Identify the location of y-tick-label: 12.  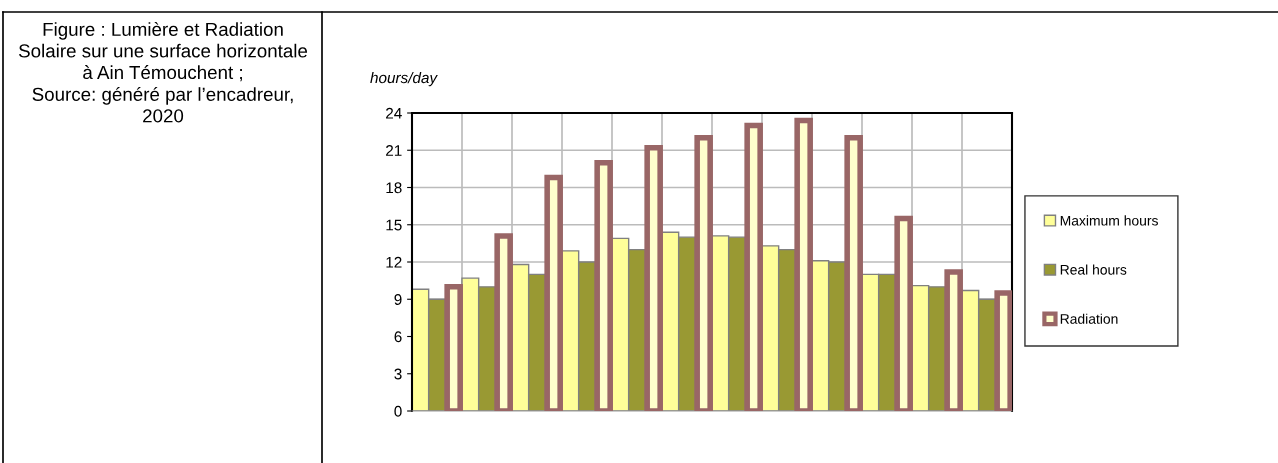
(394, 262).